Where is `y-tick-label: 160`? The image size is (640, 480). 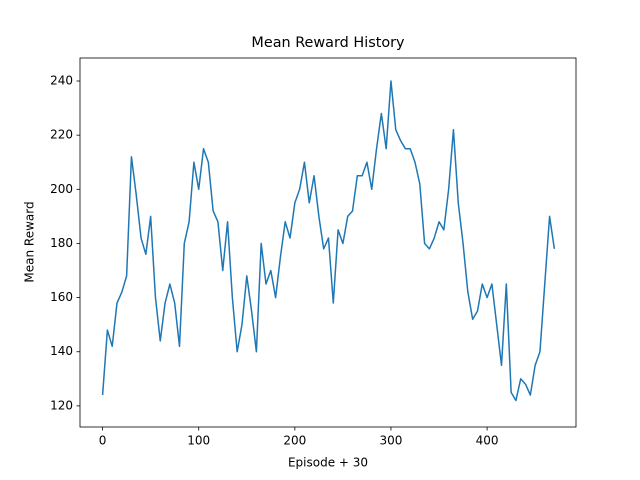 y-tick-label: 160 is located at coordinates (61, 297).